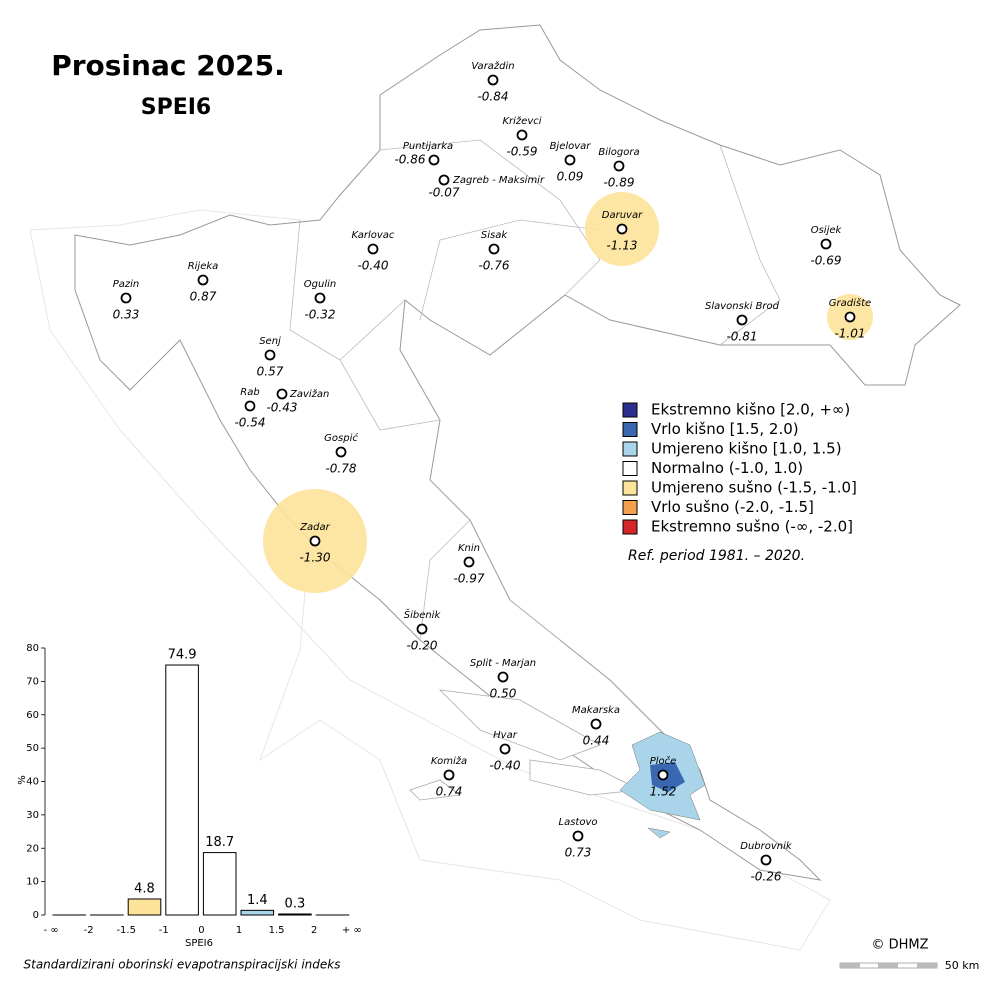 The width and height of the screenshot is (1000, 1000). I want to click on x-tick-label: -2, so click(89, 930).